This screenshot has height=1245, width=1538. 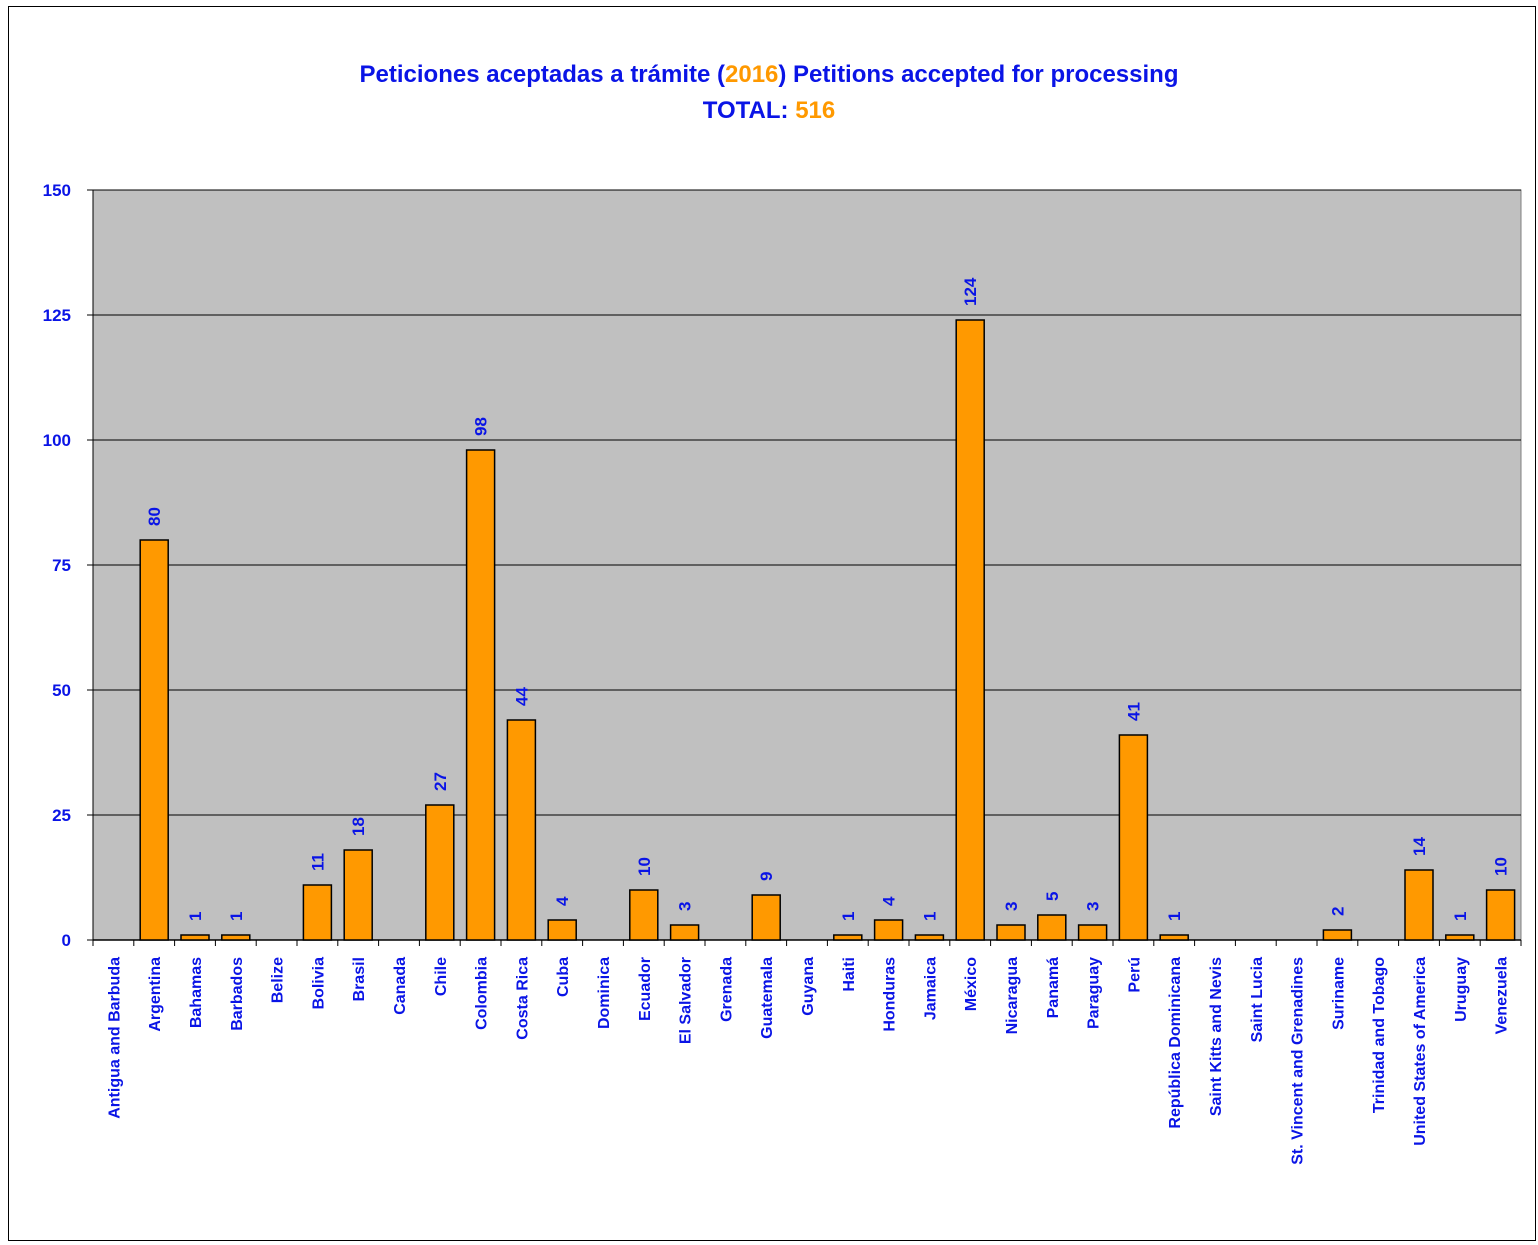 I want to click on category-label: Bolivia, so click(x=318, y=983).